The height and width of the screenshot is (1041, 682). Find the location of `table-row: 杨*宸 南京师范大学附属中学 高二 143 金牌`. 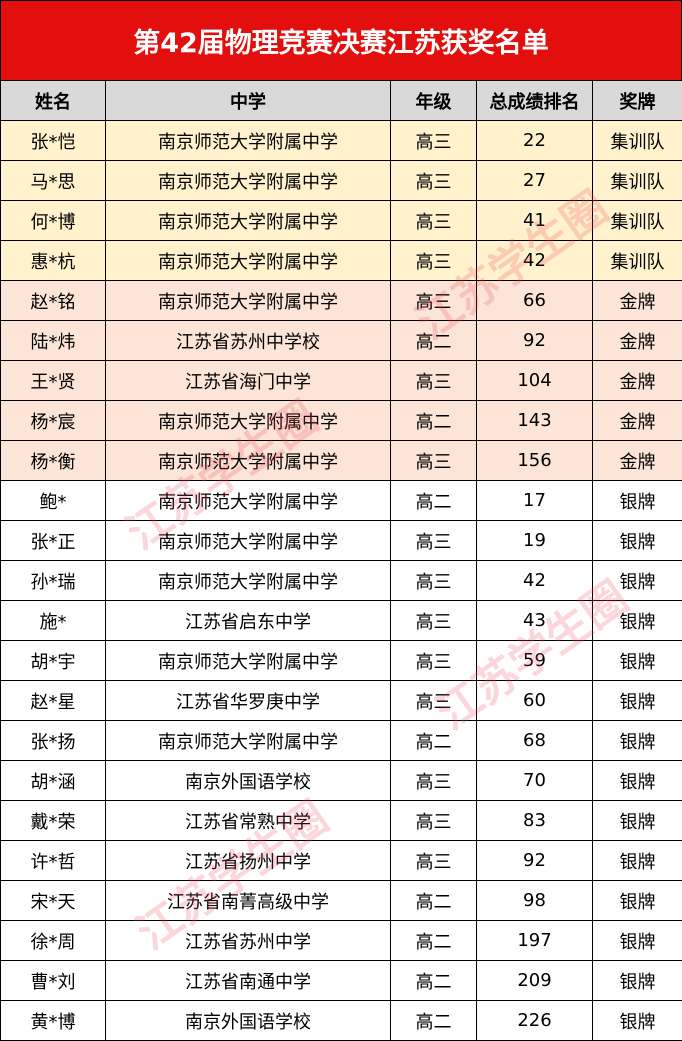

table-row: 杨*宸 南京师范大学附属中学 高二 143 金牌 is located at coordinates (341, 420).